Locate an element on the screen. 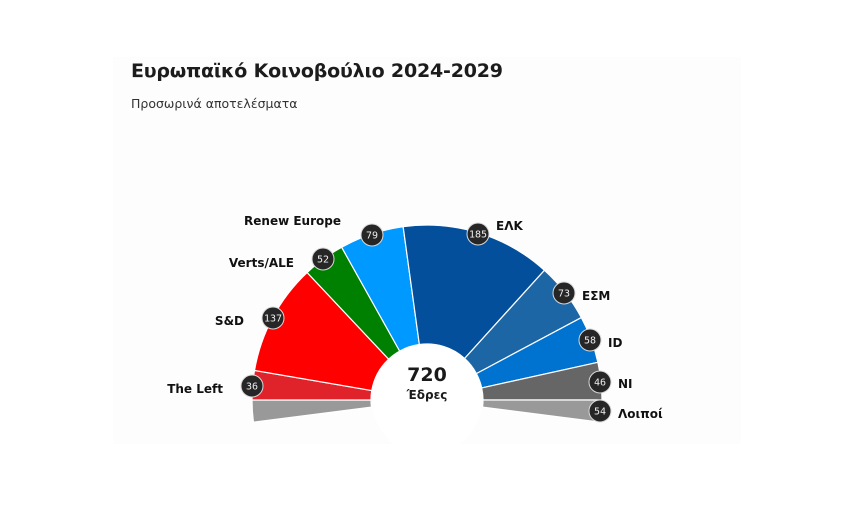  center-hole is located at coordinates (427, 400).